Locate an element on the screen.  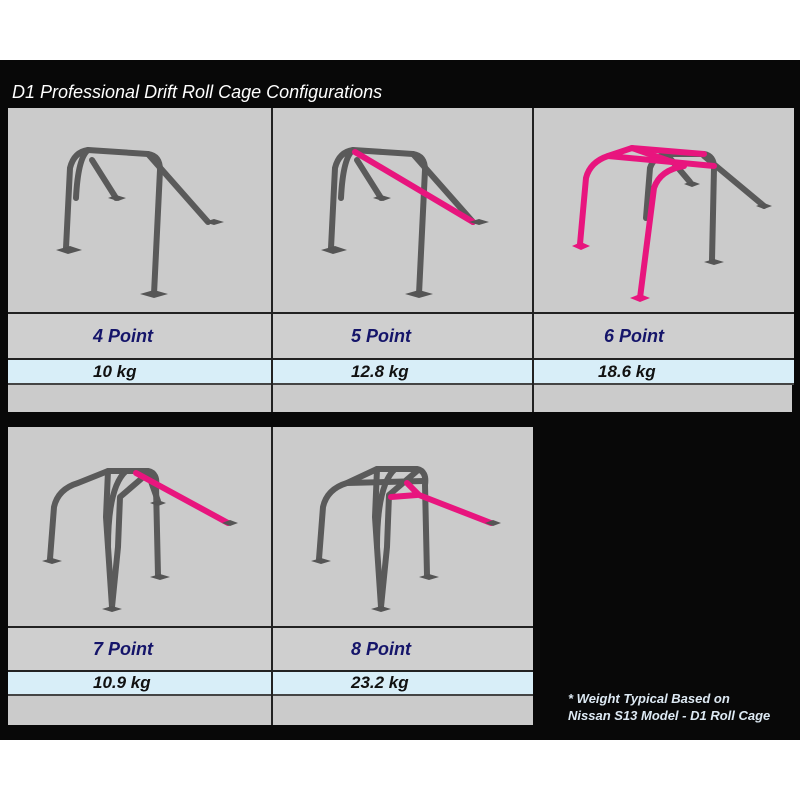
config-4-point: 4 Point 10 kg is located at coordinates (139, 260).